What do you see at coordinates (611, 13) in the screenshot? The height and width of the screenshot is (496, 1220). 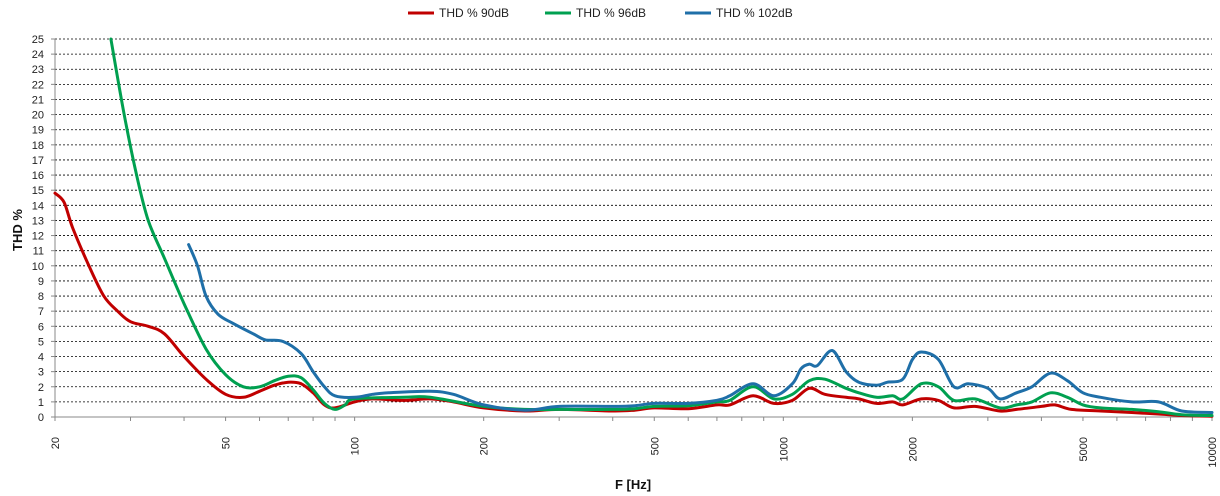 I see `legend-label-2: THD % 96dB` at bounding box center [611, 13].